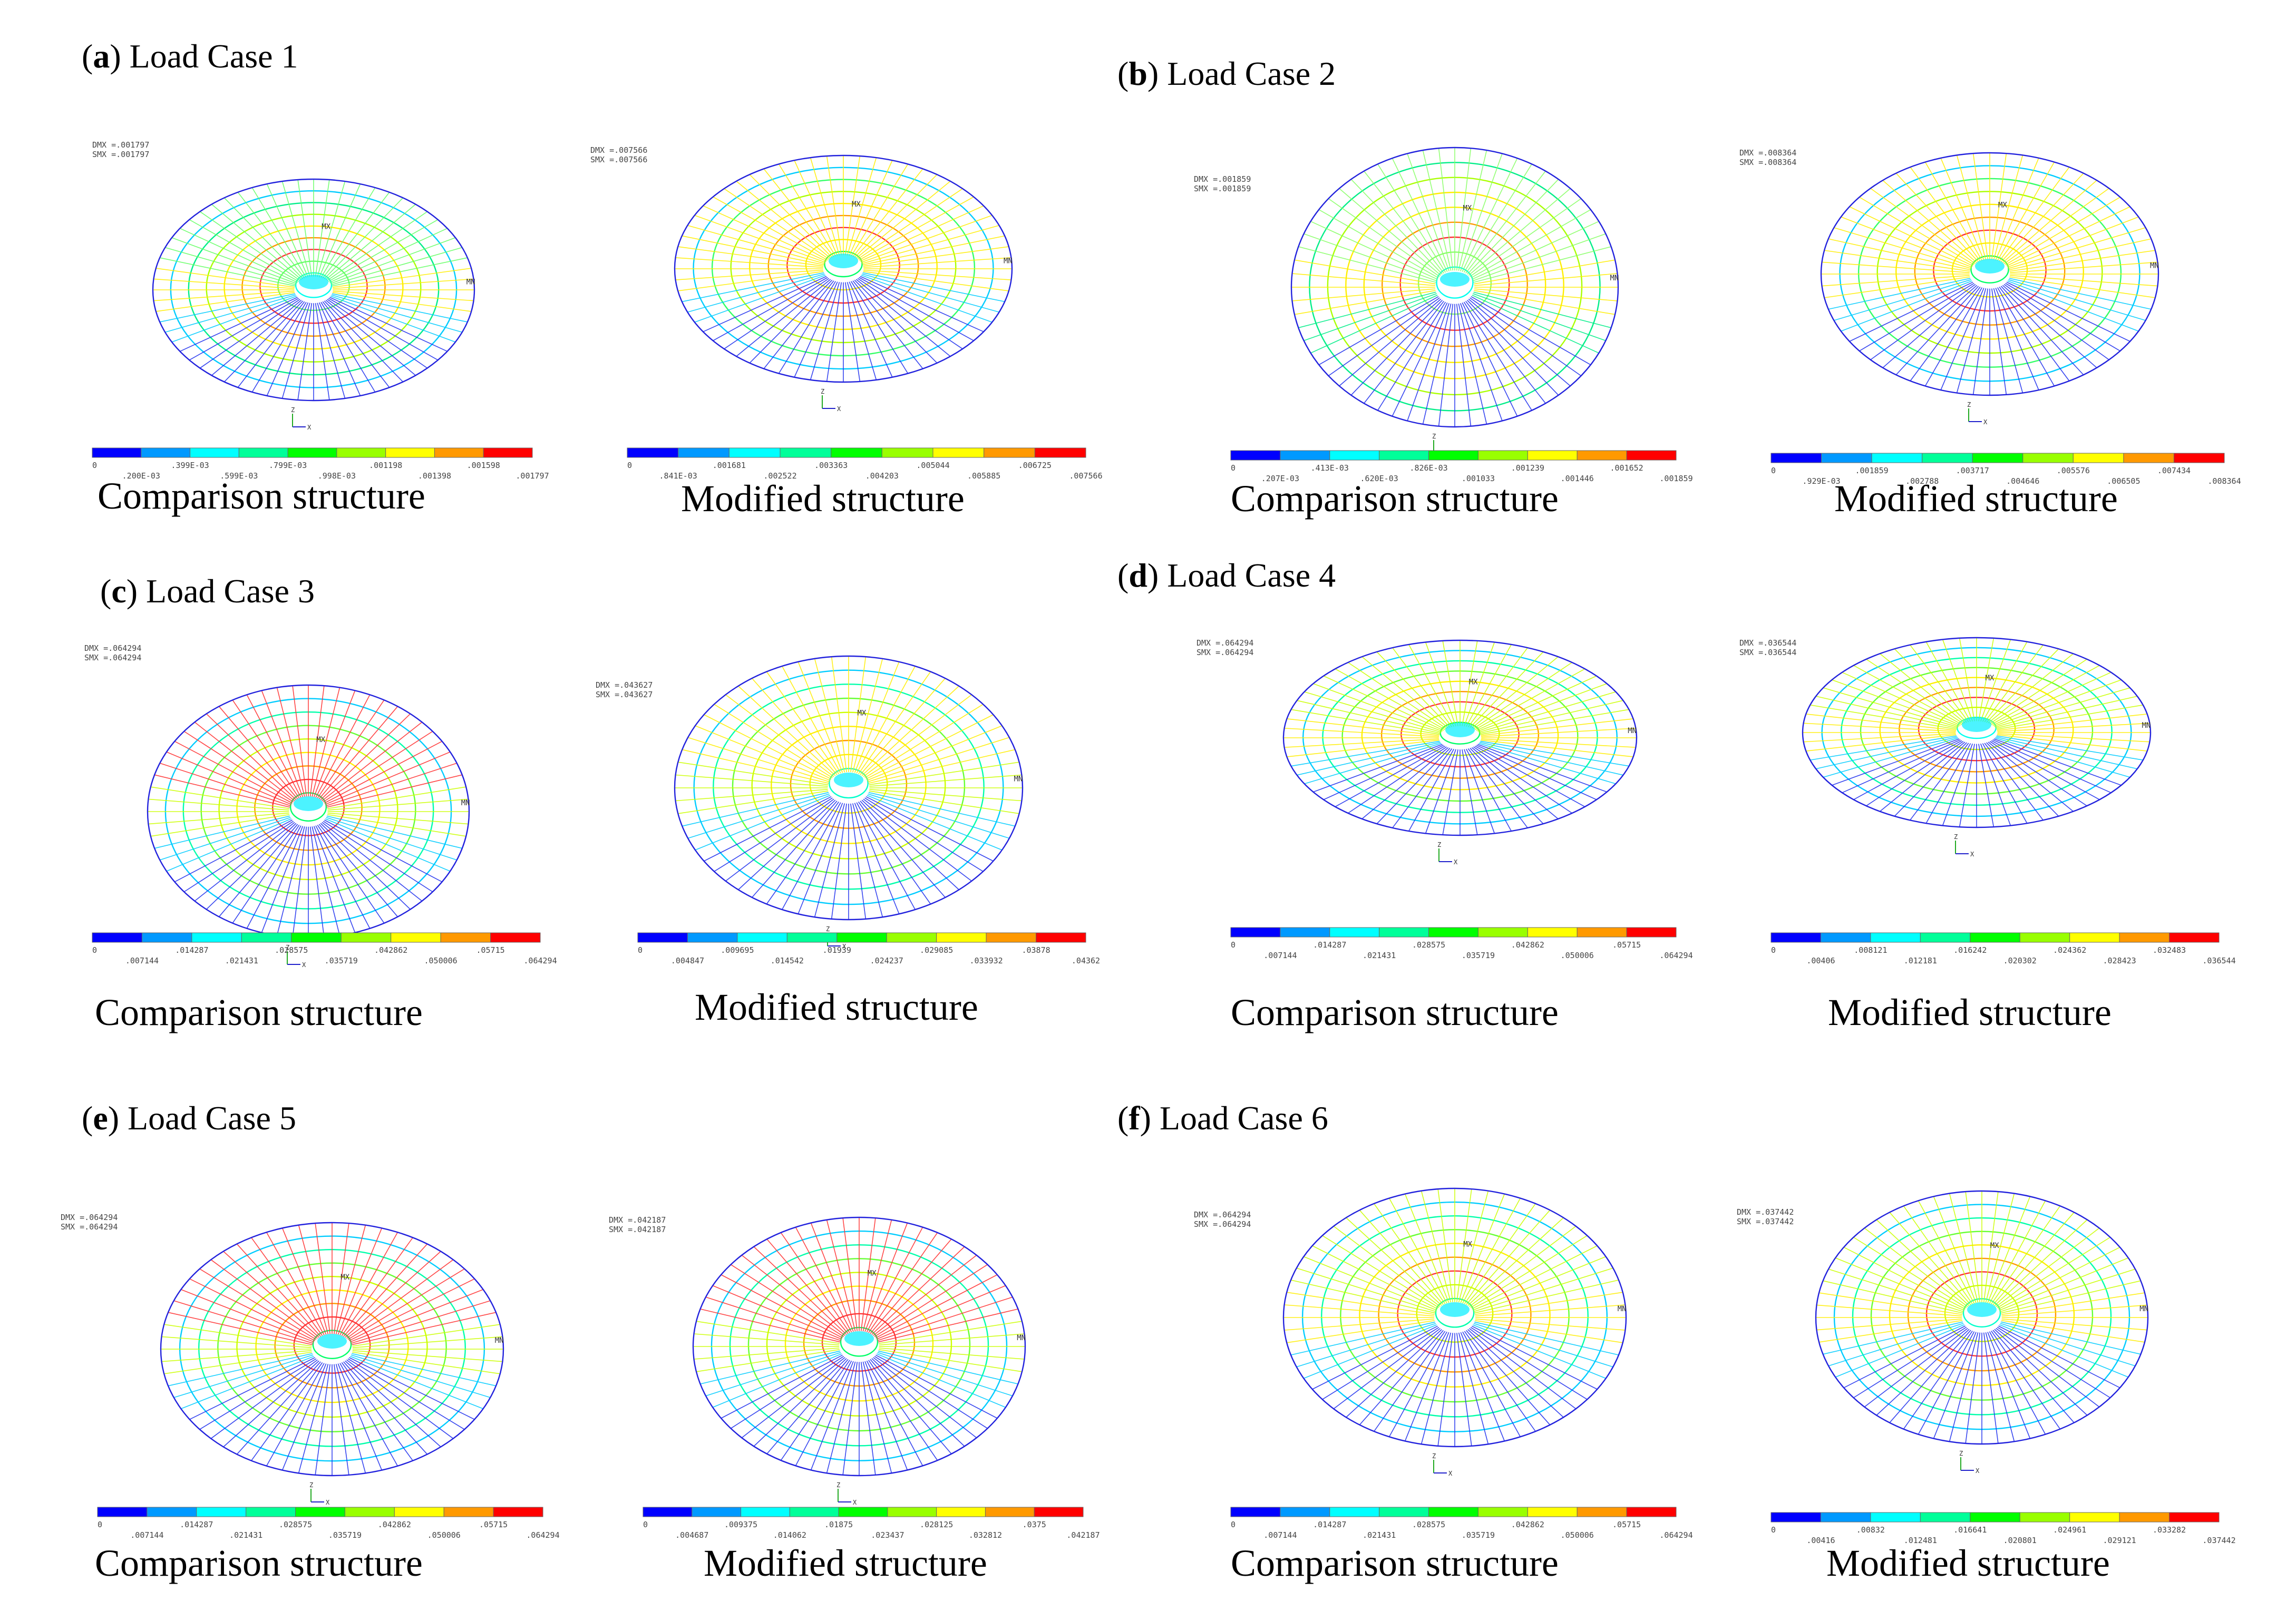 This screenshot has height=1620, width=2296. Describe the element at coordinates (839, 1525) in the screenshot. I see `legend-tick-label: .01875` at that location.